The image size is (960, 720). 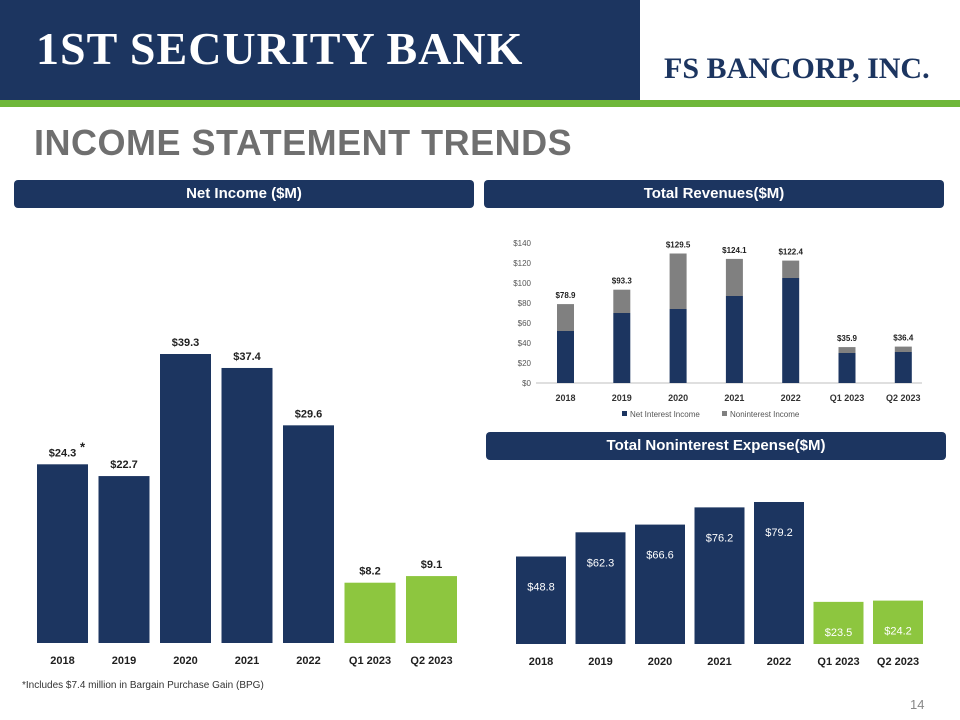 What do you see at coordinates (765, 414) in the screenshot?
I see `revenue-legend-label: Noninterest Income` at bounding box center [765, 414].